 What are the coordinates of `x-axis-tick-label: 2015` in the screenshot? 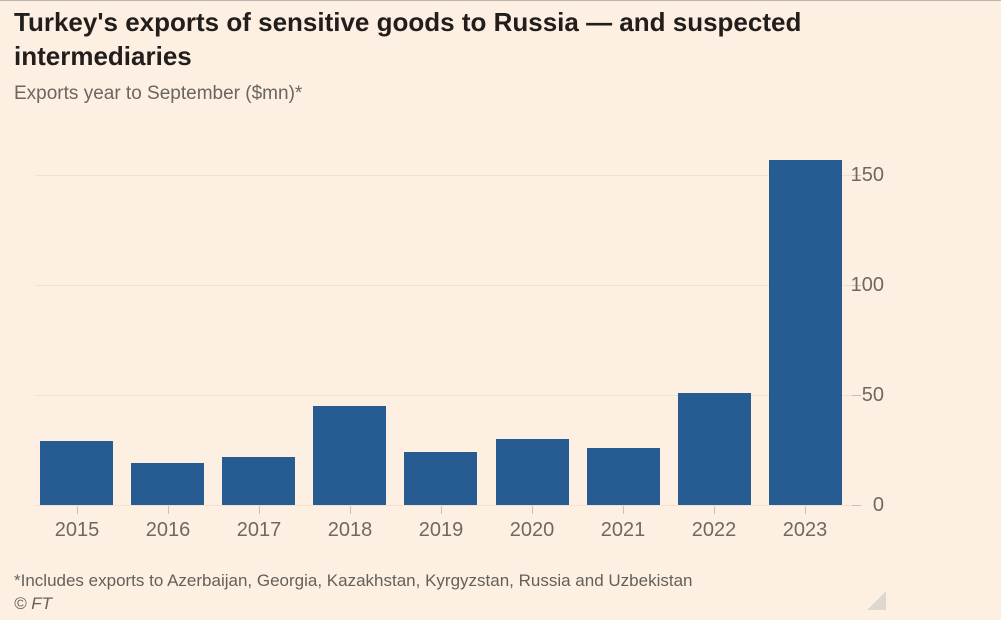 It's located at (77, 530).